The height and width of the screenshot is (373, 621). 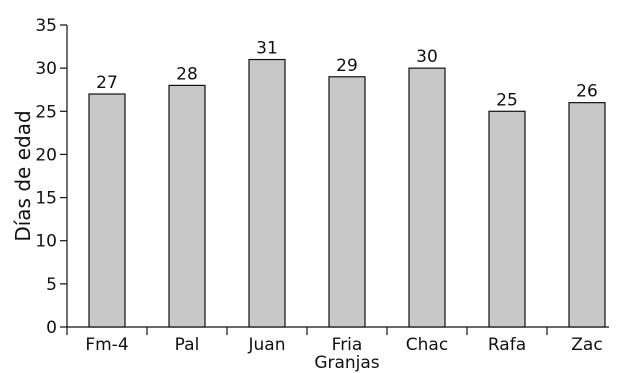 I want to click on y-tick-label: 30, so click(x=46, y=69).